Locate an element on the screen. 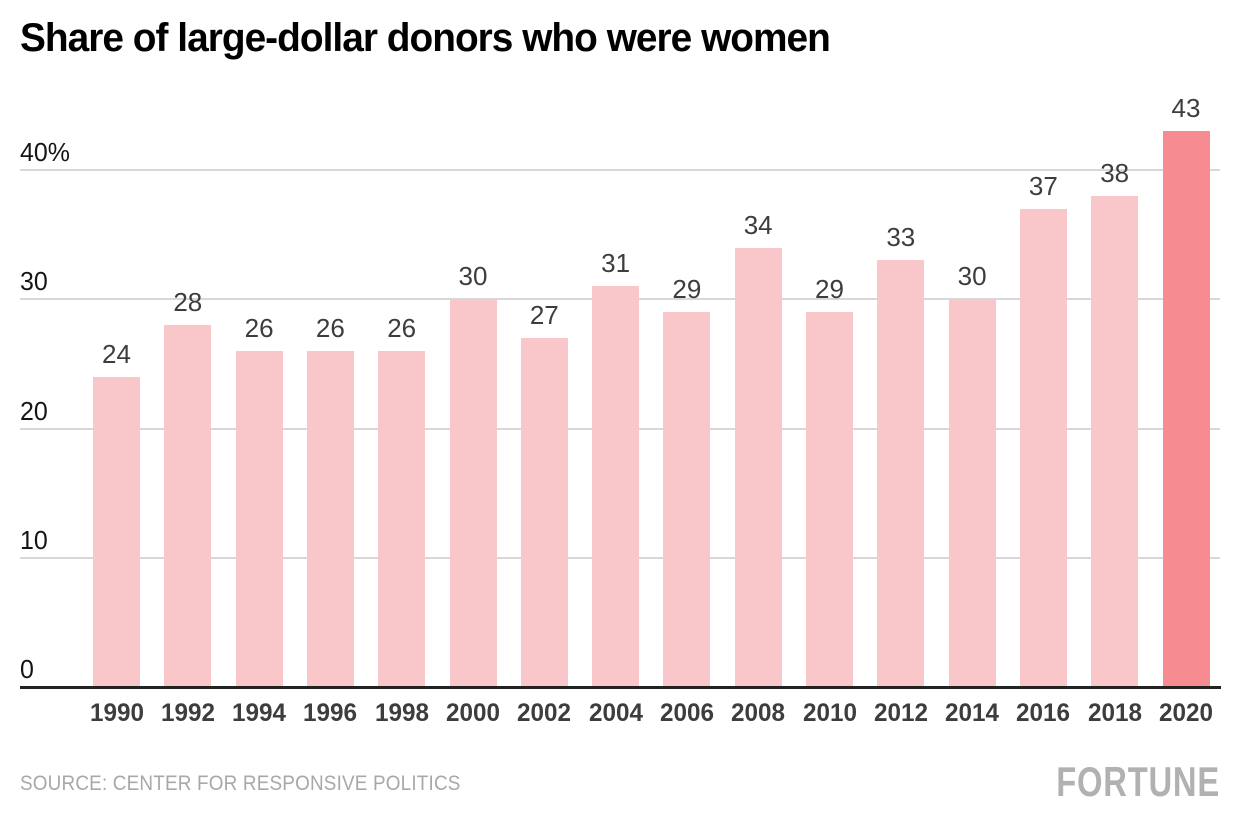 The width and height of the screenshot is (1240, 840). bar-1992 is located at coordinates (188, 506).